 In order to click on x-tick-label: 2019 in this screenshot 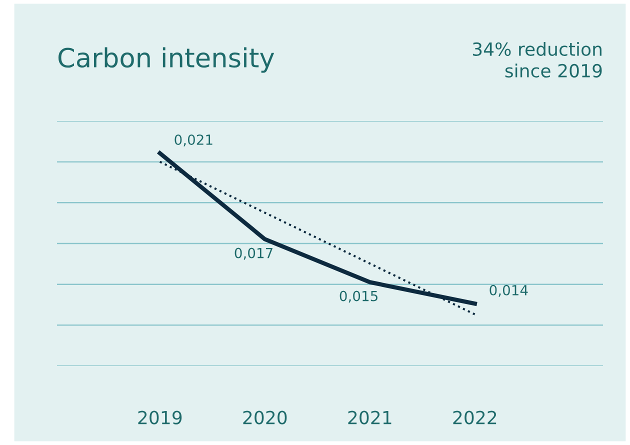, I will do `click(160, 417)`.